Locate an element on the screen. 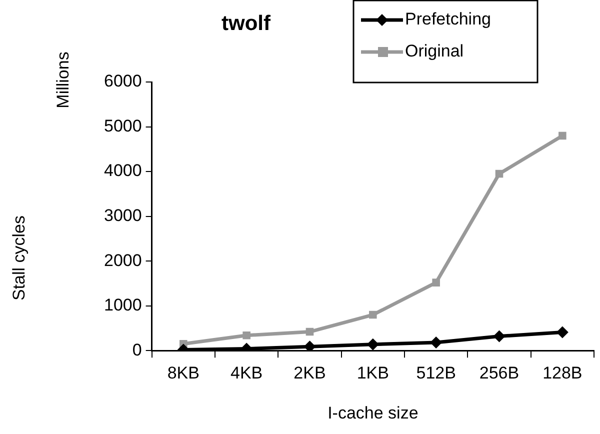 This screenshot has width=600, height=434. y-tick-label: 3000 is located at coordinates (123, 215).